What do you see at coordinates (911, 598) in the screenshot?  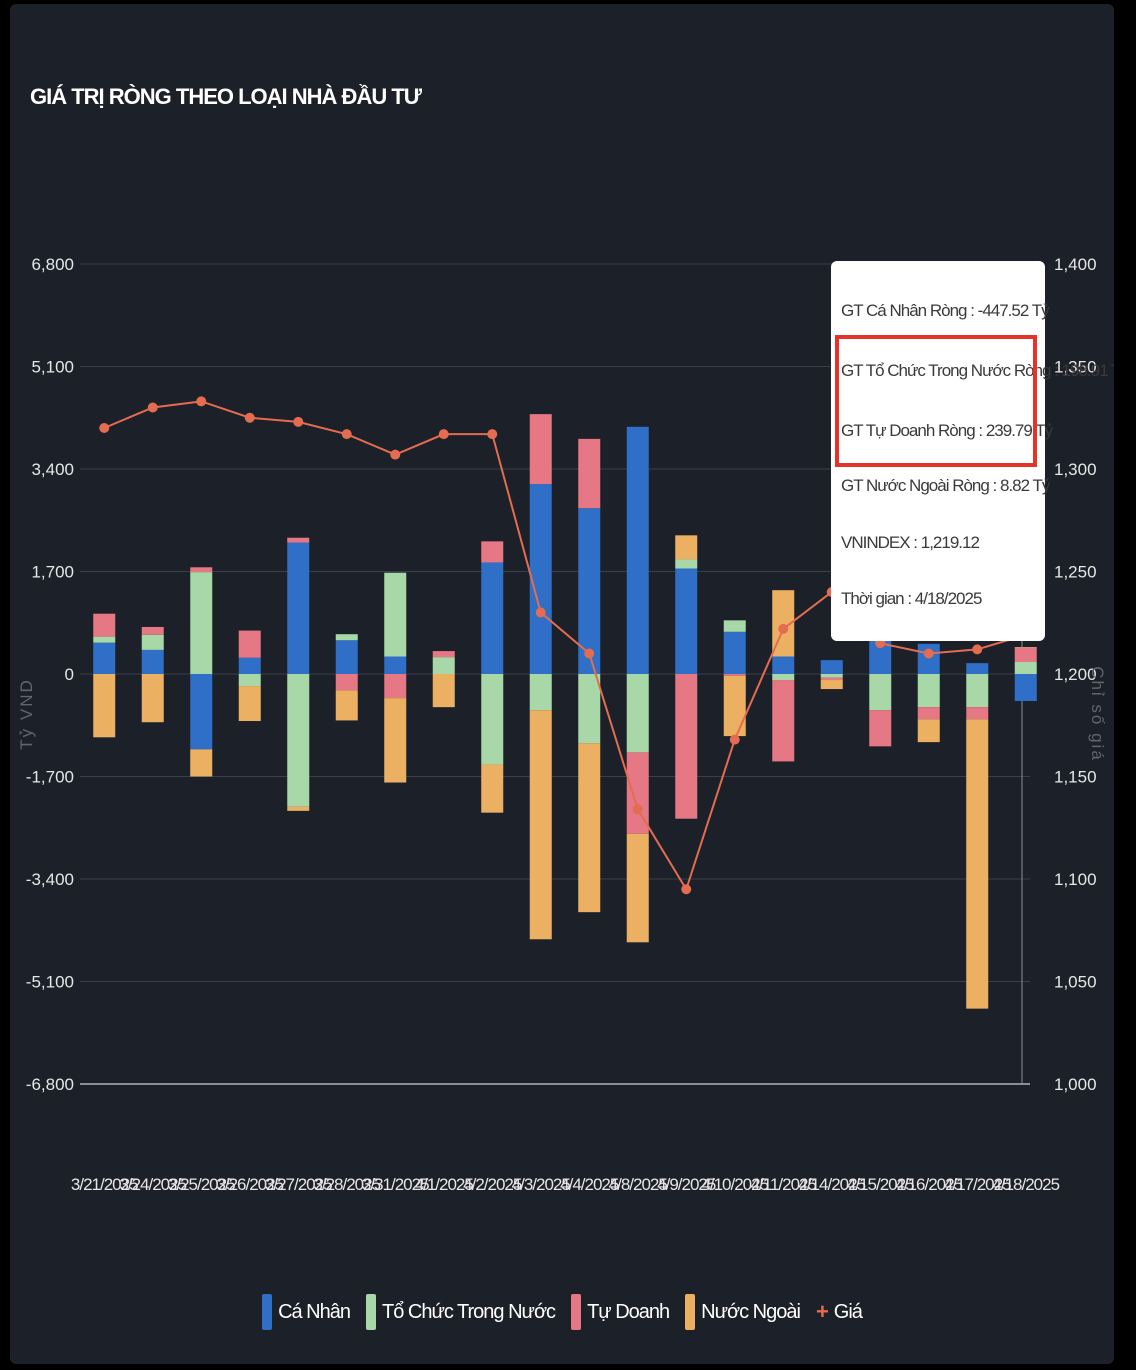 I see `tooltip-line: Thời gian : 4/18/2025` at bounding box center [911, 598].